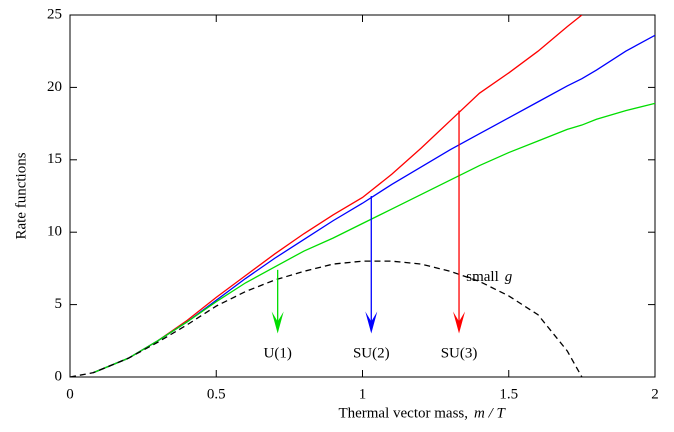 This screenshot has height=432, width=674. I want to click on x-tick-label: 1, so click(363, 394).